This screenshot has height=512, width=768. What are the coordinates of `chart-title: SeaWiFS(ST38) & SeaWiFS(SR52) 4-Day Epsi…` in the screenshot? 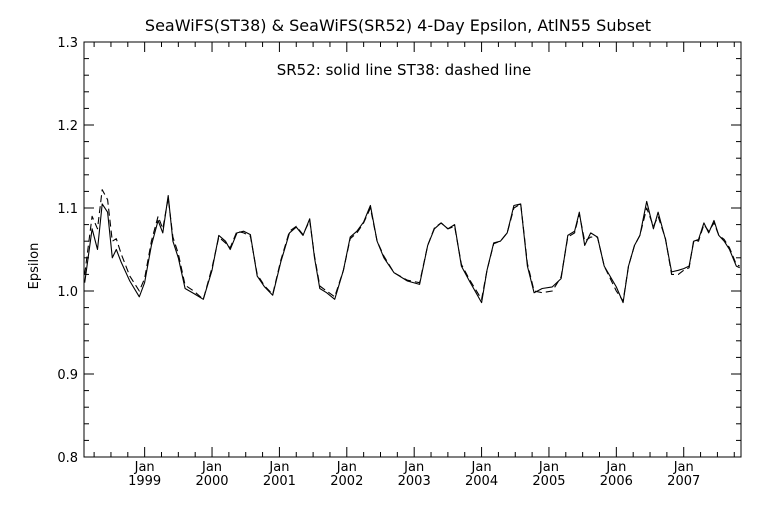 It's located at (398, 25).